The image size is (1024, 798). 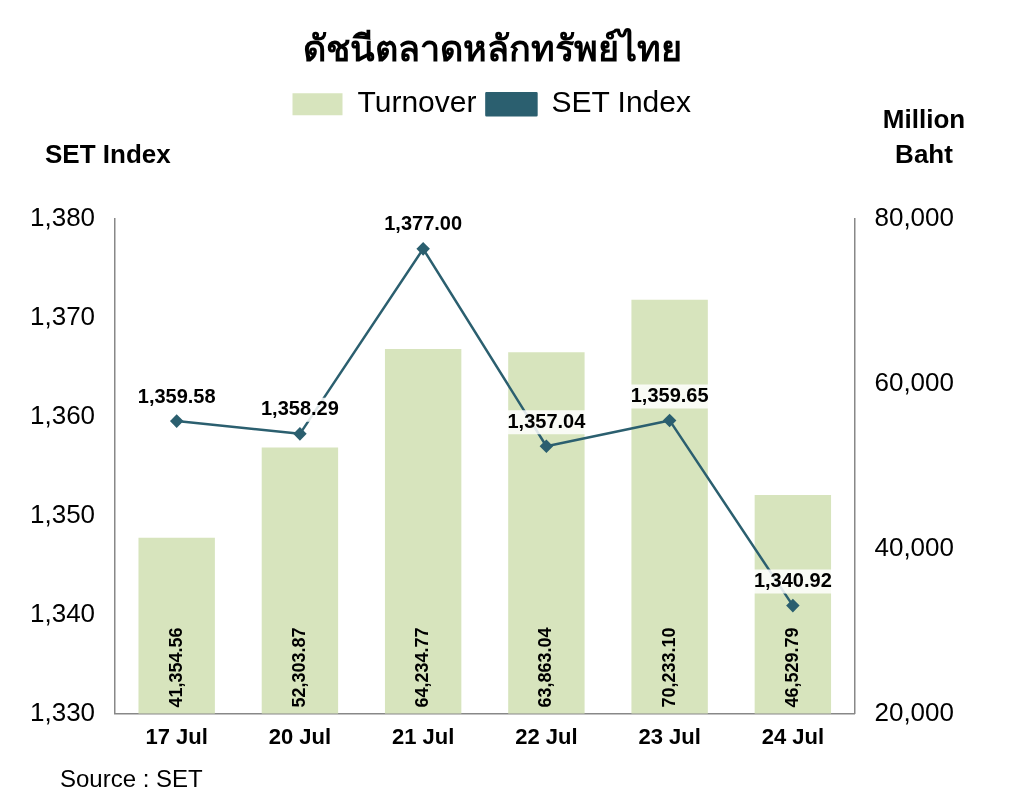 What do you see at coordinates (668, 667) in the screenshot?
I see `data-label: 70,233.10` at bounding box center [668, 667].